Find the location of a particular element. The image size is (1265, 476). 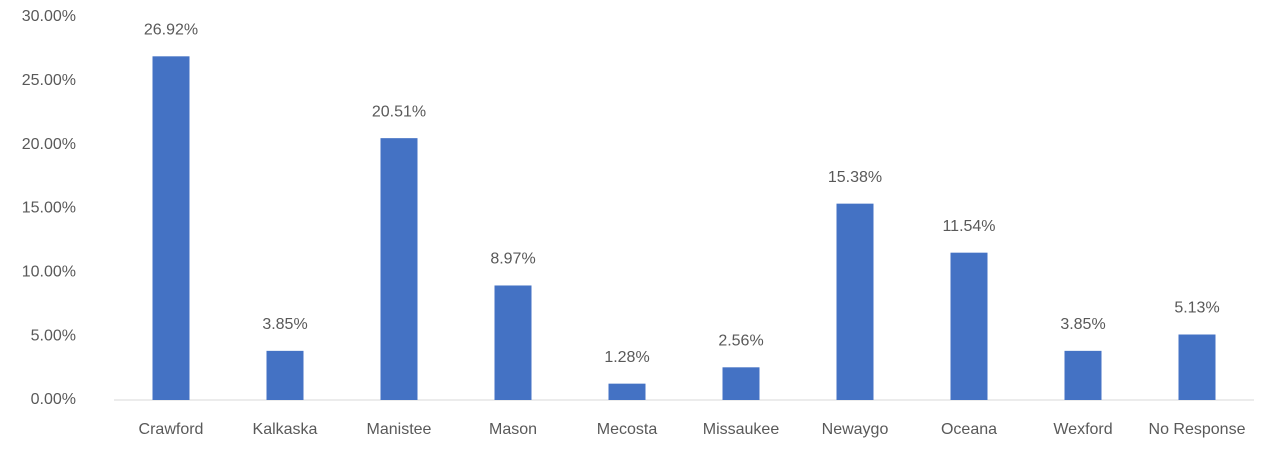

y-tick-label: 15.00% is located at coordinates (49, 208).